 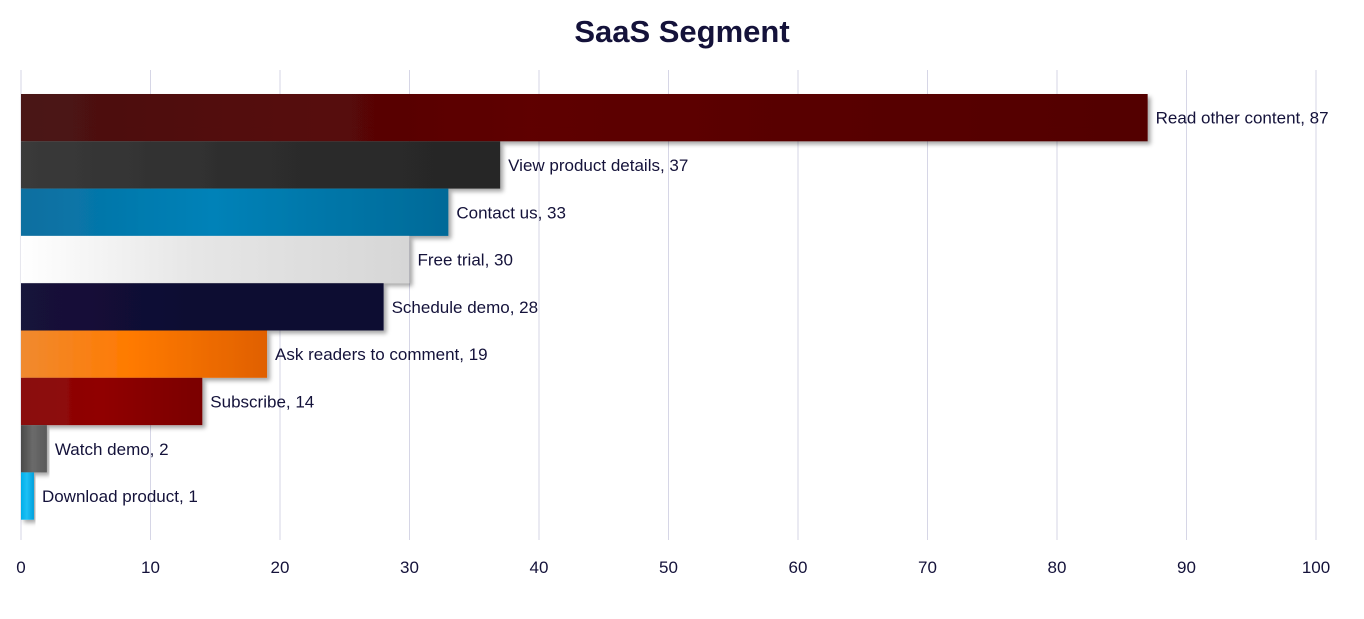 I want to click on data-label: View product details, 37, so click(x=598, y=165).